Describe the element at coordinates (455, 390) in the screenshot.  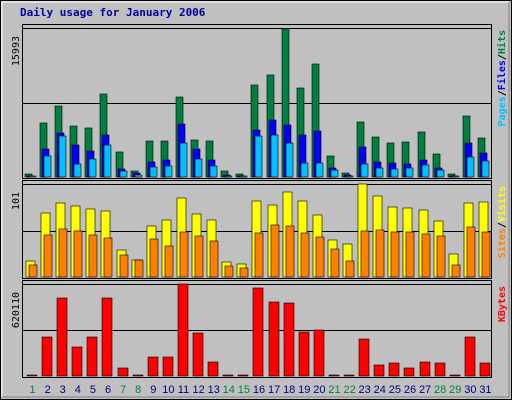
I see `day-label-29: 29` at that location.